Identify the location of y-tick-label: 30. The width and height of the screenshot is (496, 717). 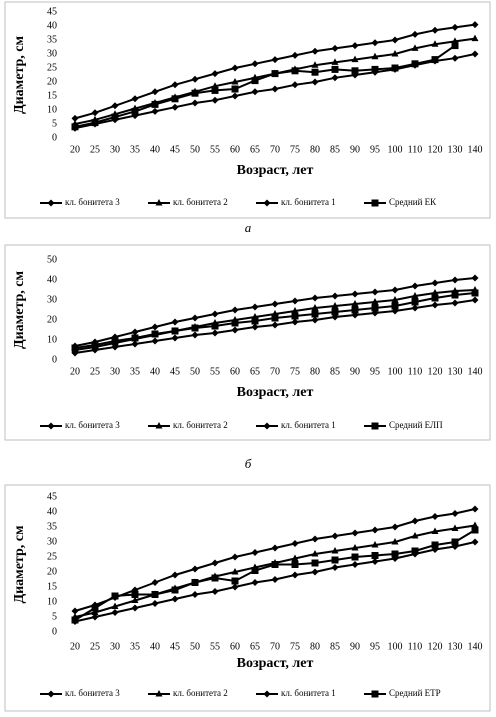
(52, 541).